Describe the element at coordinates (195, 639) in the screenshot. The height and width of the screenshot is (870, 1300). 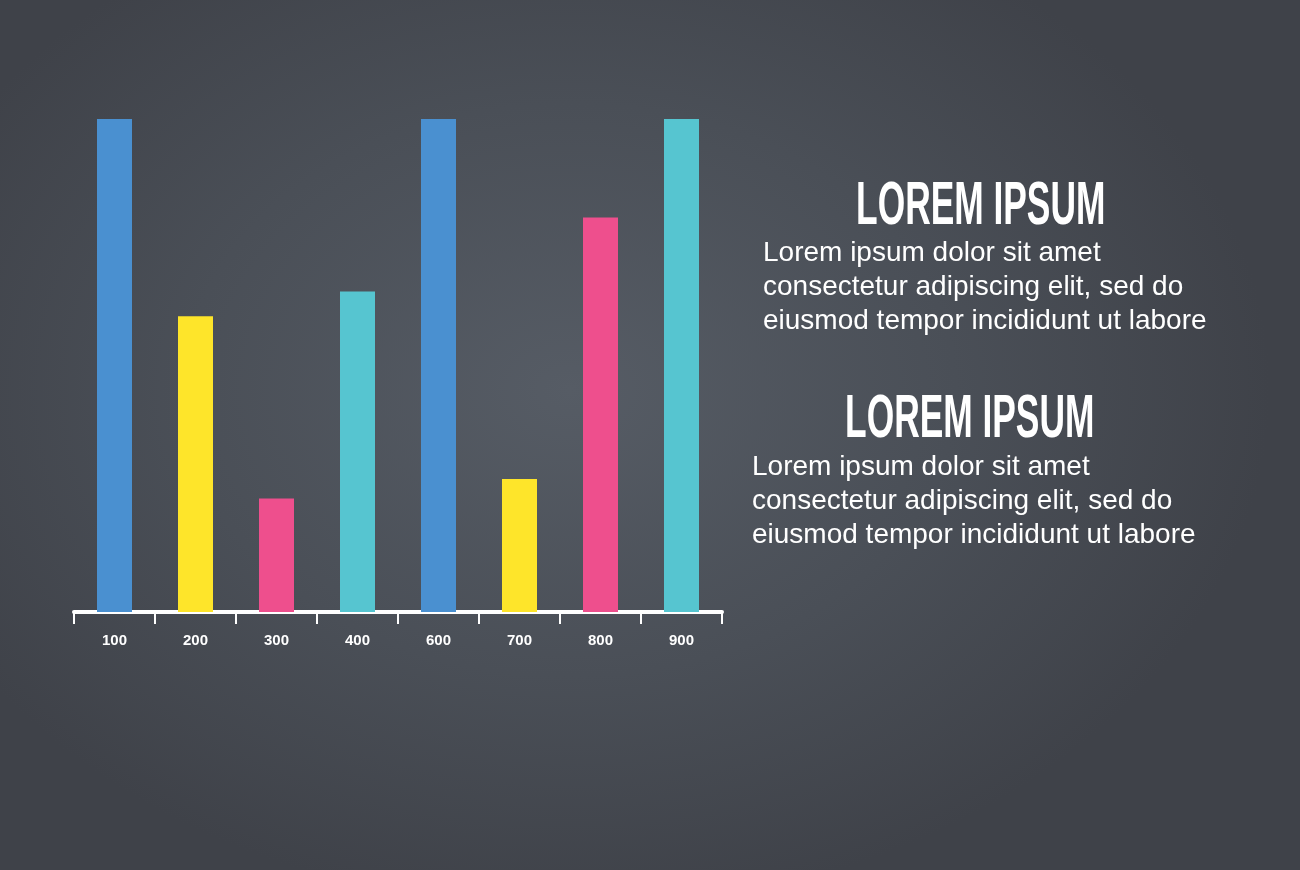
I see `x-tick-label: 200` at that location.